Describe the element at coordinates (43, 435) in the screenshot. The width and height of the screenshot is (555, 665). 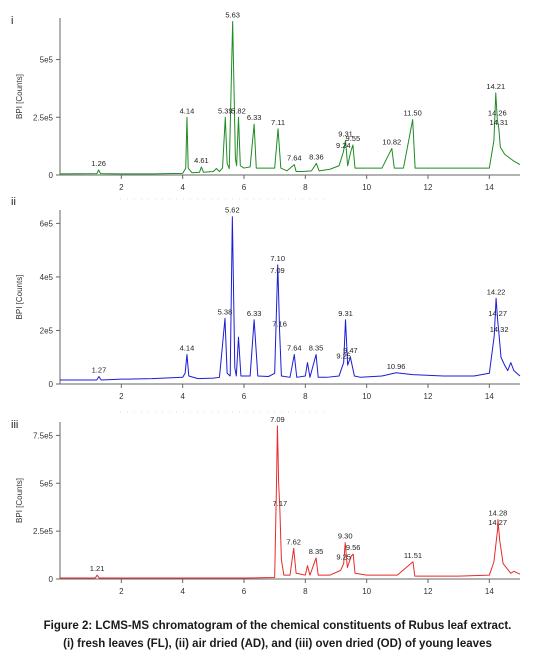
I see `y-tick-label: 7.5e5` at that location.